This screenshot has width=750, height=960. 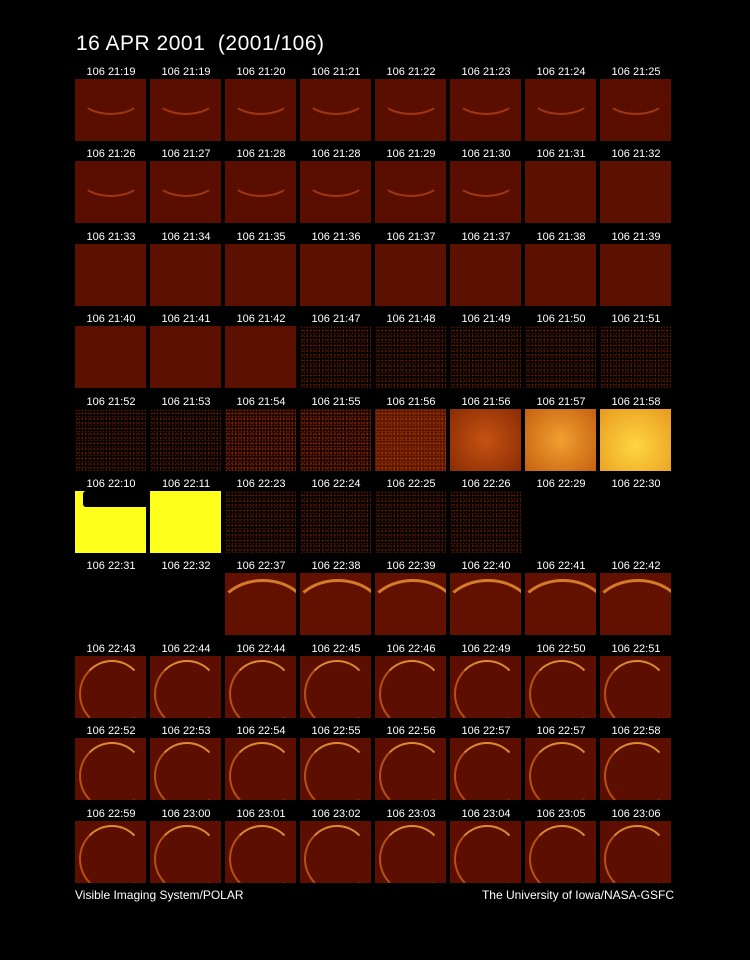 What do you see at coordinates (636, 72) in the screenshot?
I see `frame-label: 106 21:25` at bounding box center [636, 72].